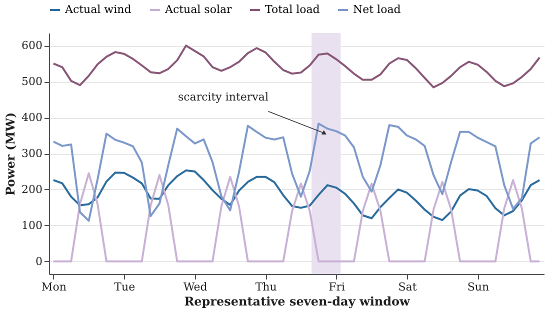 Image resolution: width=550 pixels, height=311 pixels. What do you see at coordinates (39, 261) in the screenshot?
I see `y-tick-label: 0` at bounding box center [39, 261].